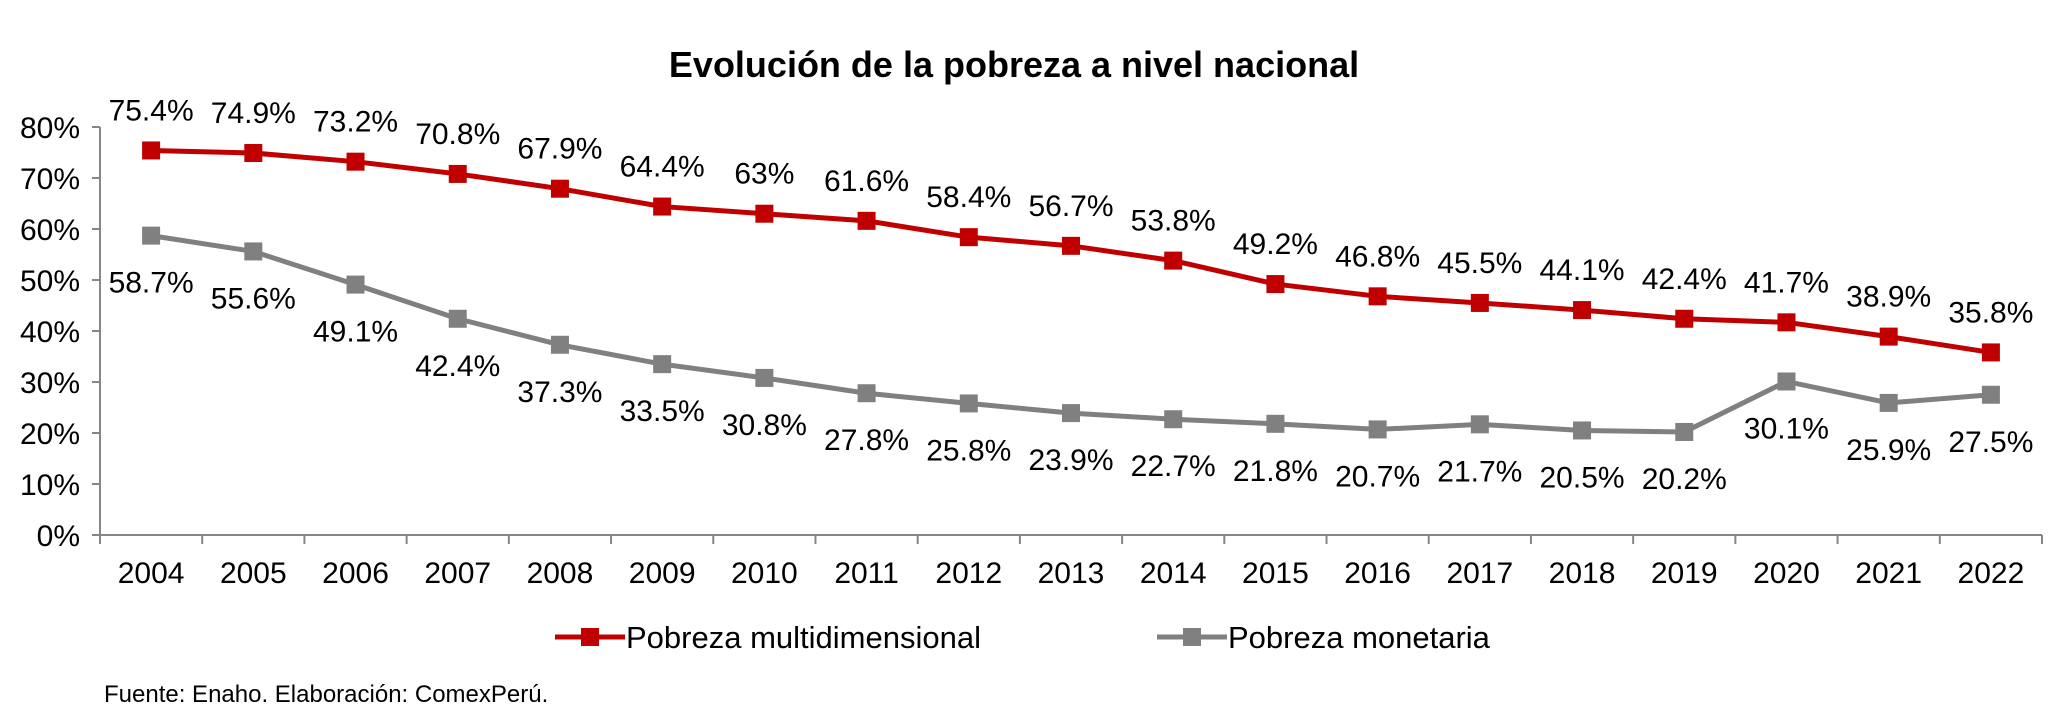 The image size is (2048, 719). I want to click on x-tick-label: 2015, so click(1275, 573).